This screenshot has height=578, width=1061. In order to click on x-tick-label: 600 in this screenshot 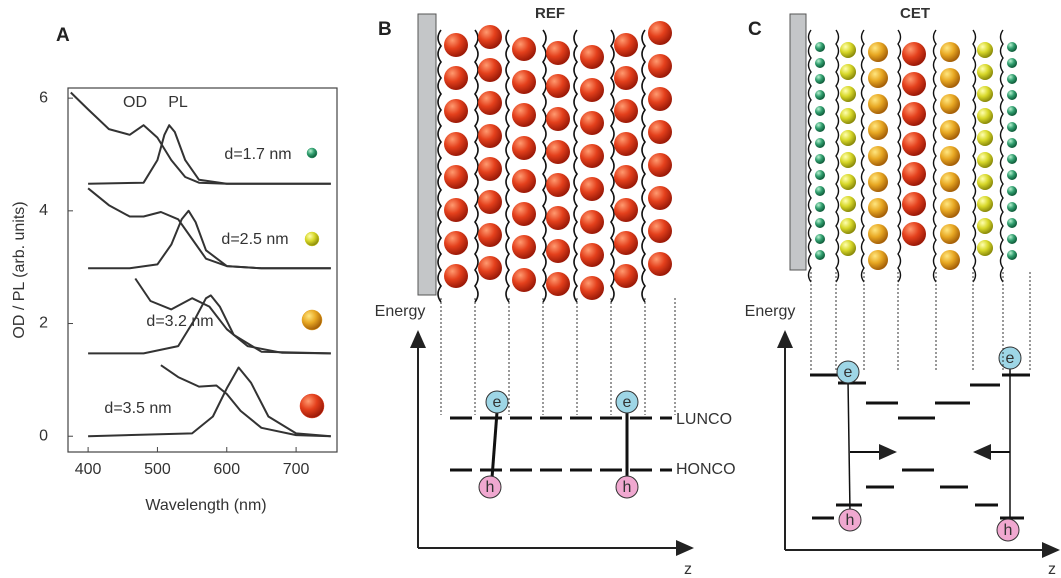, I will do `click(226, 469)`.